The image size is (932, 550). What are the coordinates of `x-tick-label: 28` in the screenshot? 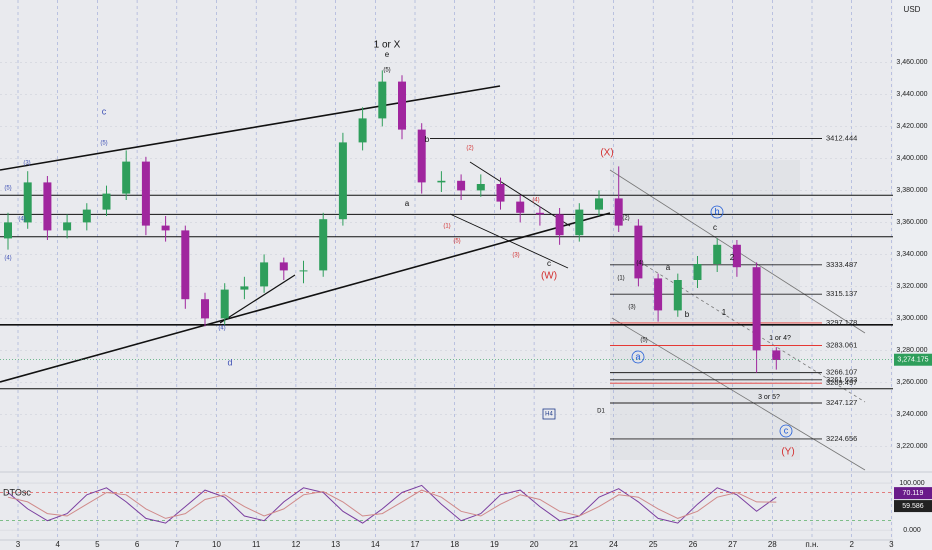 It's located at (772, 544).